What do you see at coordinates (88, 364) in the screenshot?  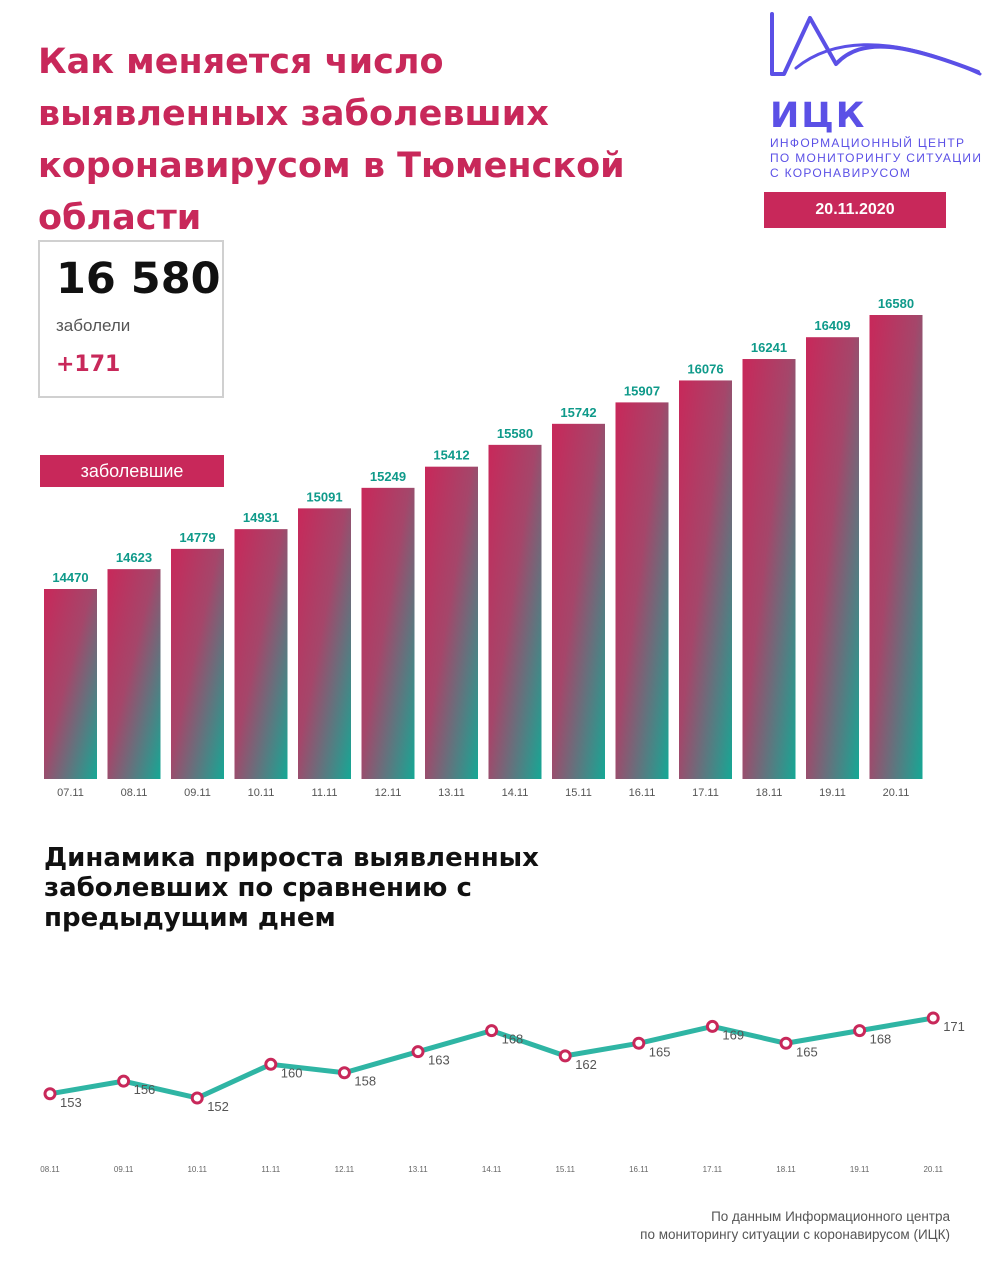 I see `daily-increase-value: +171` at bounding box center [88, 364].